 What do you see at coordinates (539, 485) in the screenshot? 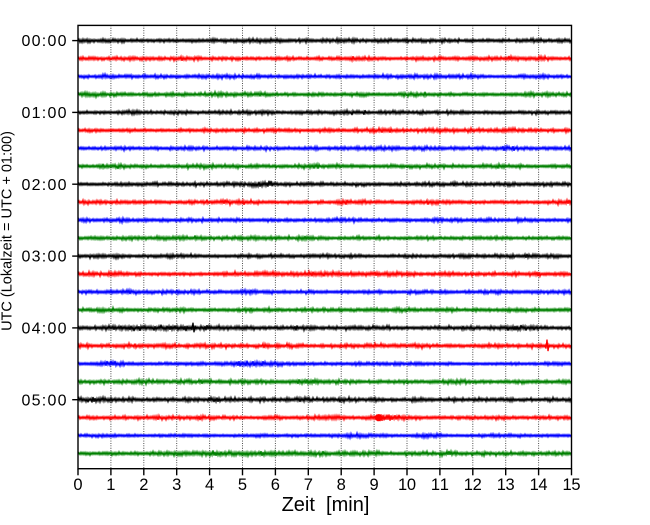
I see `svg-text: 14` at bounding box center [539, 485].